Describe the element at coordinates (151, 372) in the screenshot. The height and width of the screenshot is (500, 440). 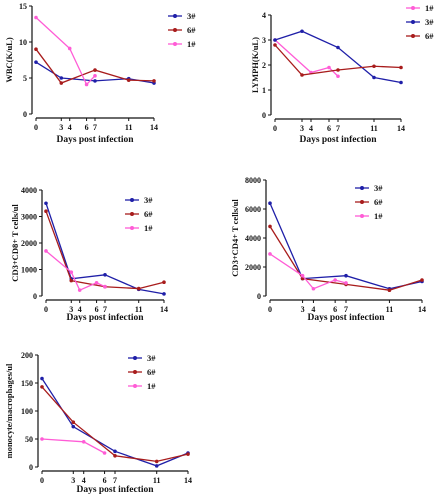
I see `mono-legend-label: 6#` at that location.